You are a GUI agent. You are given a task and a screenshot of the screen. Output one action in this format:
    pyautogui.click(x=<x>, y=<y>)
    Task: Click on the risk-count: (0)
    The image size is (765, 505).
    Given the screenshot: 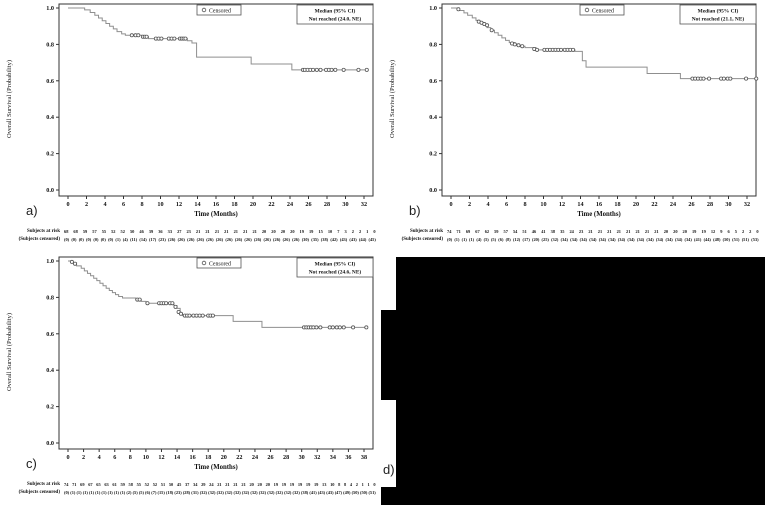 What is the action you would take?
    pyautogui.click(x=67, y=492)
    